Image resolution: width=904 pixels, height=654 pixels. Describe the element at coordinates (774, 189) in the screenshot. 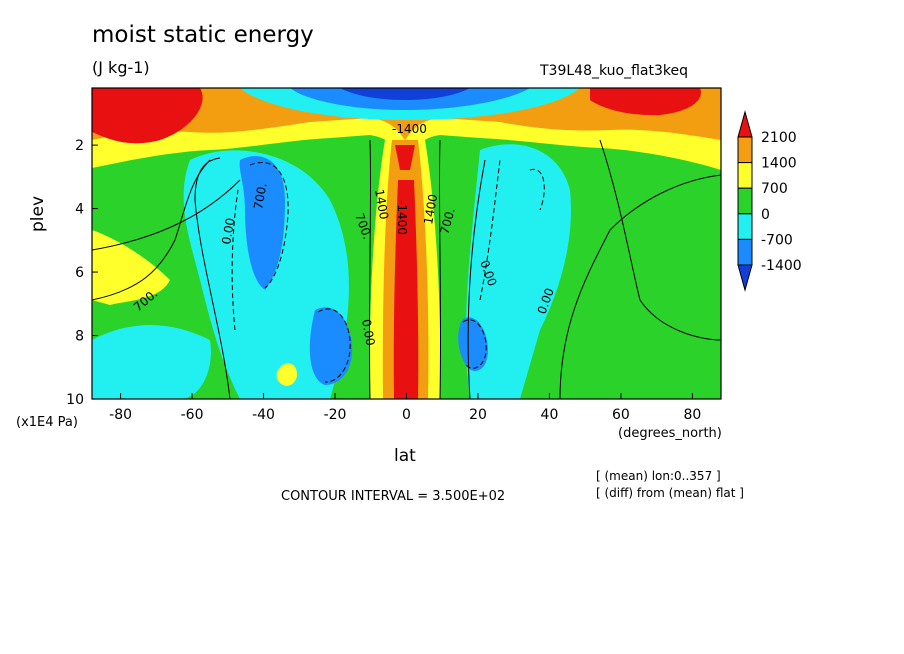

I see `colorbar-label: 700` at that location.